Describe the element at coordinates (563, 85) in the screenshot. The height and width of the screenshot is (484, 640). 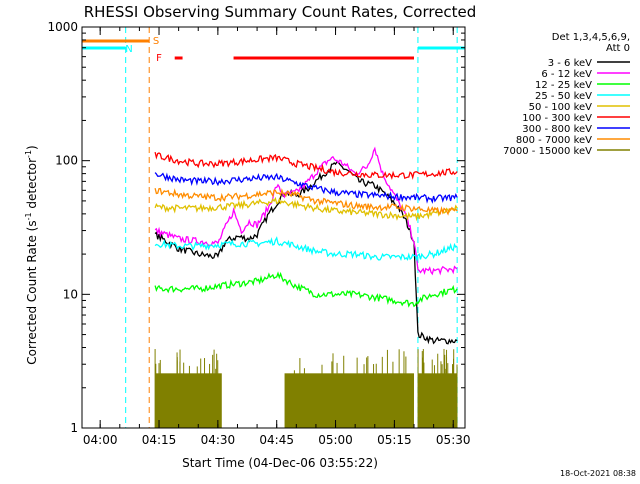
I see `legend-label: 12 - 25 keV` at that location.